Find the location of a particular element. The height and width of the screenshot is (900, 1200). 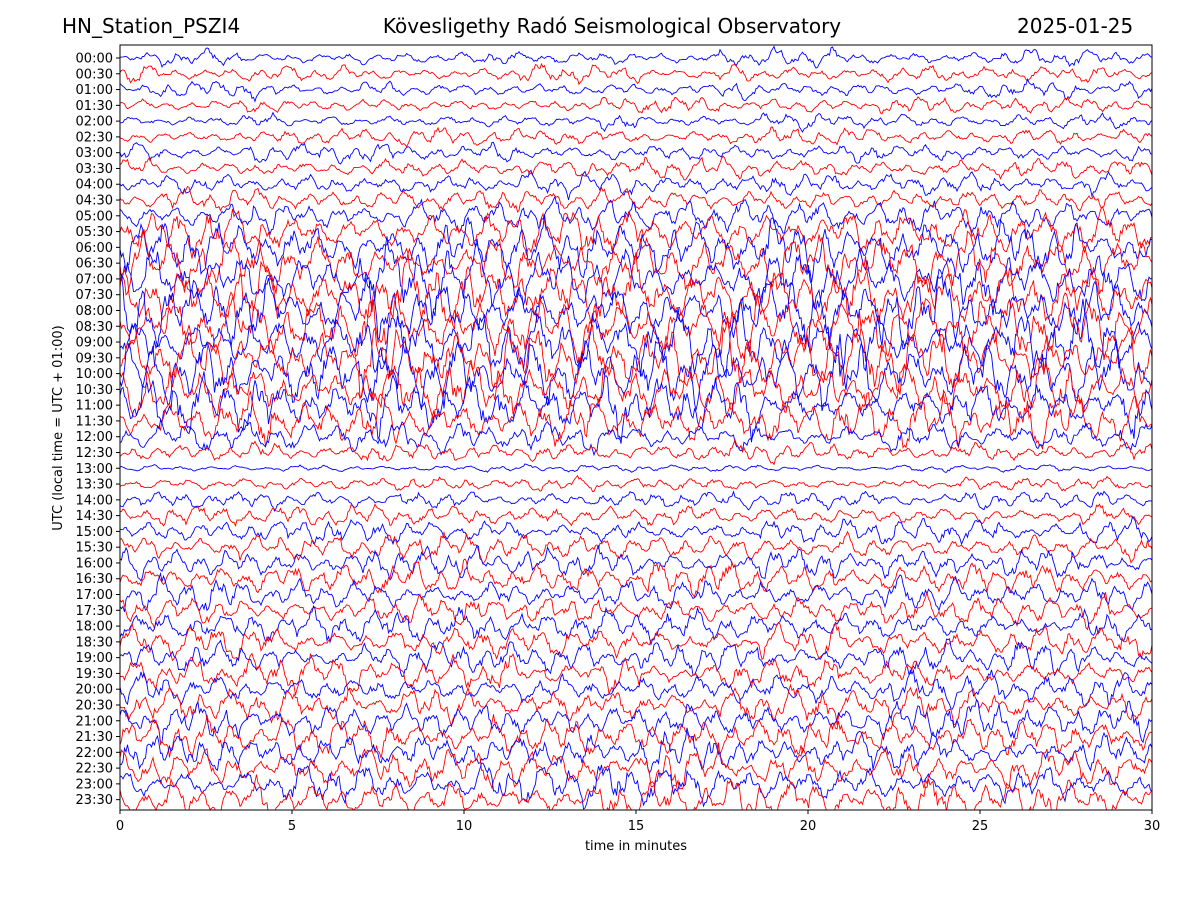

x-axis: 0 5 10 15 20 25 30 is located at coordinates (638, 822).